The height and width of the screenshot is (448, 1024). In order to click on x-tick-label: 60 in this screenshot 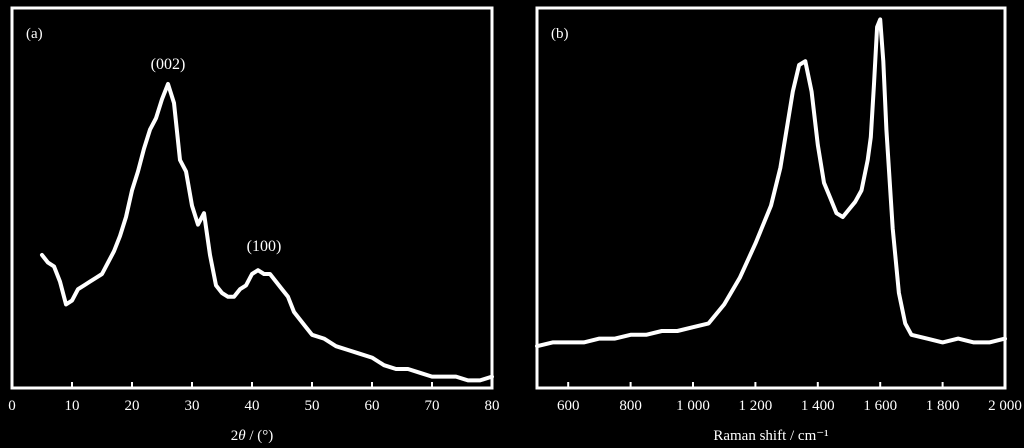, I will do `click(372, 406)`.